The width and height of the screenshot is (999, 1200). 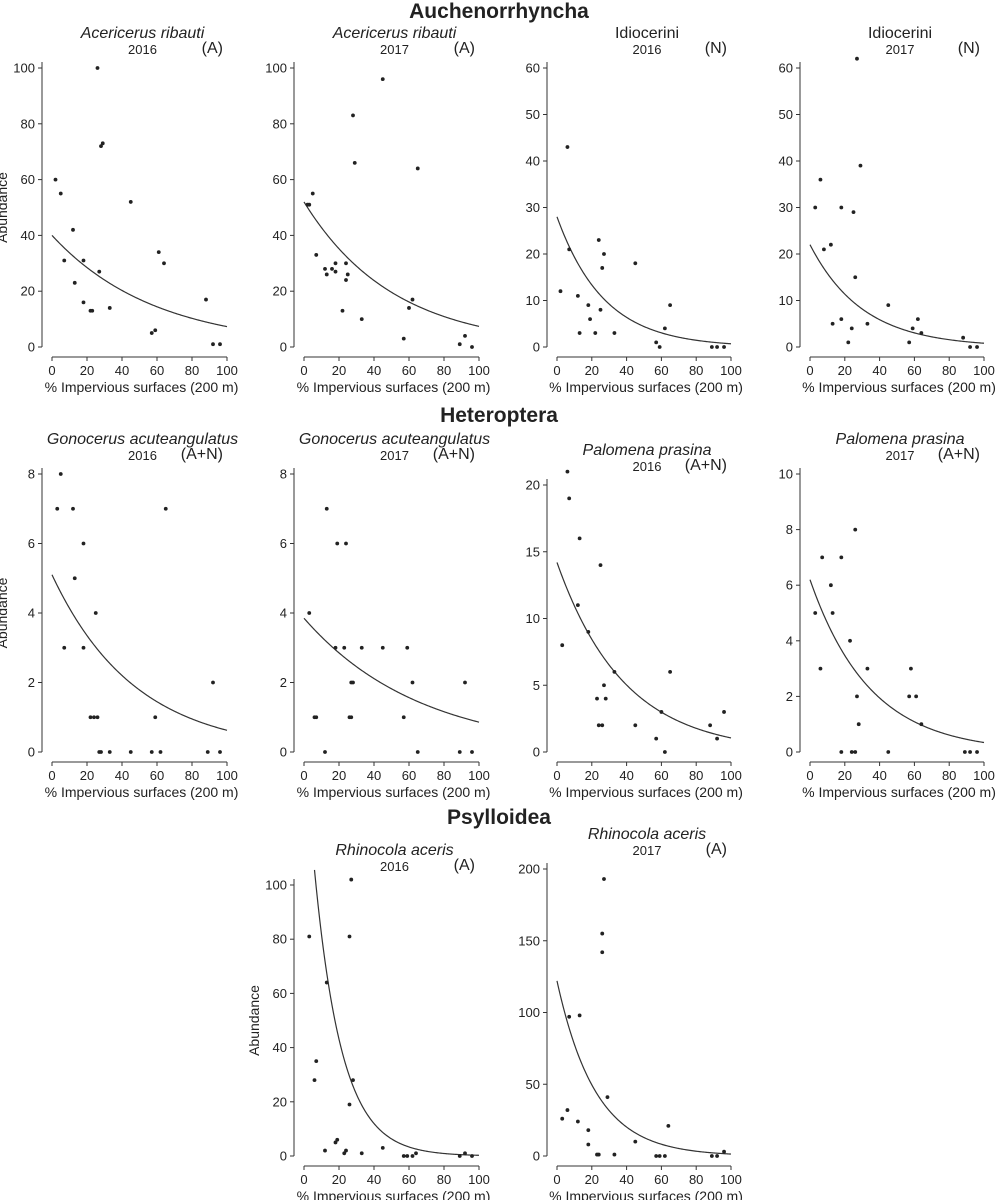 I want to click on y-tick-label: 200, so click(x=529, y=869).